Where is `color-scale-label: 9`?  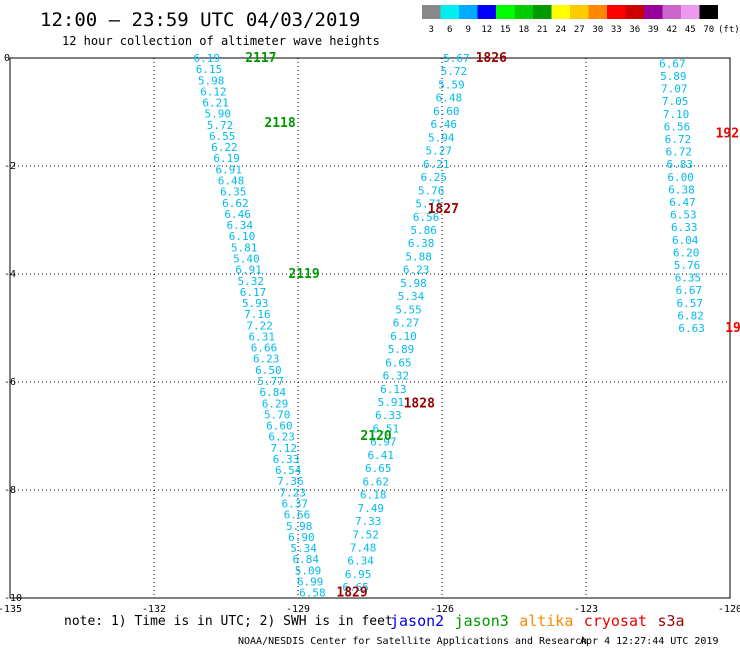
color-scale-label: 9 is located at coordinates (468, 30).